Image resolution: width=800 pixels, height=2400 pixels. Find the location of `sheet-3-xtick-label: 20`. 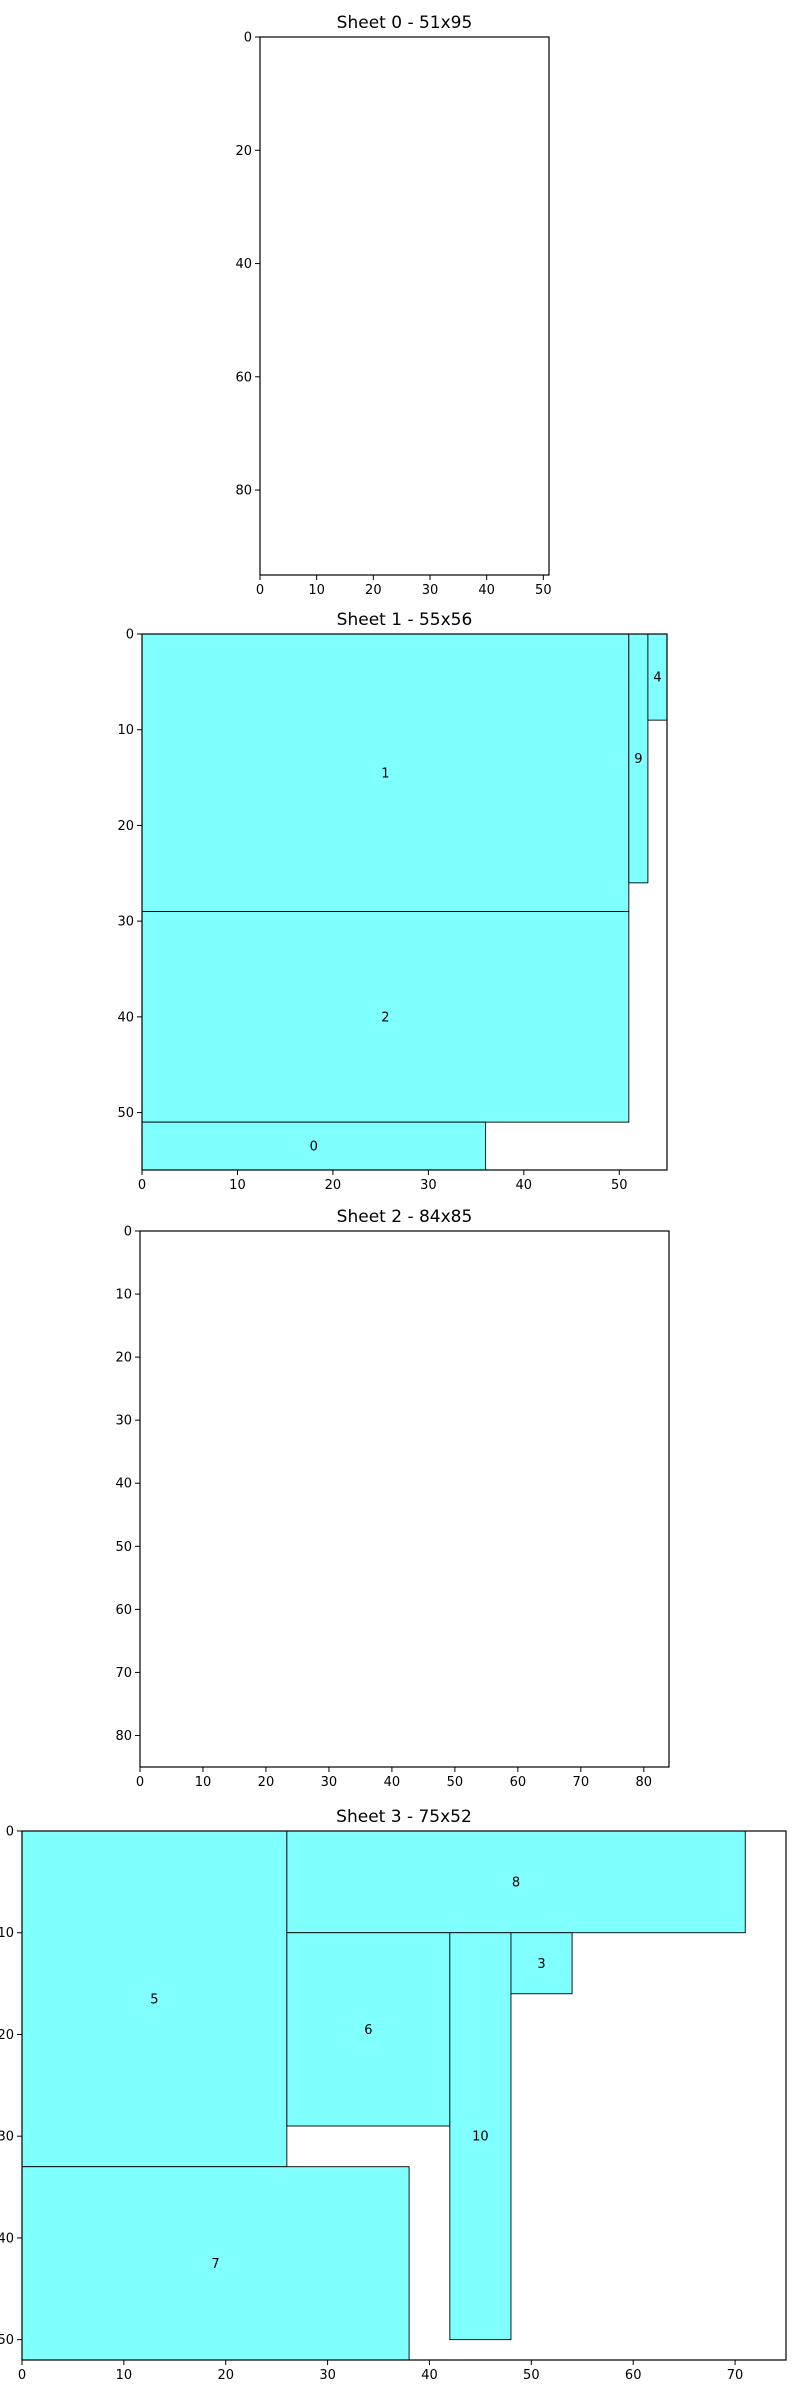

sheet-3-xtick-label: 20 is located at coordinates (225, 2375).